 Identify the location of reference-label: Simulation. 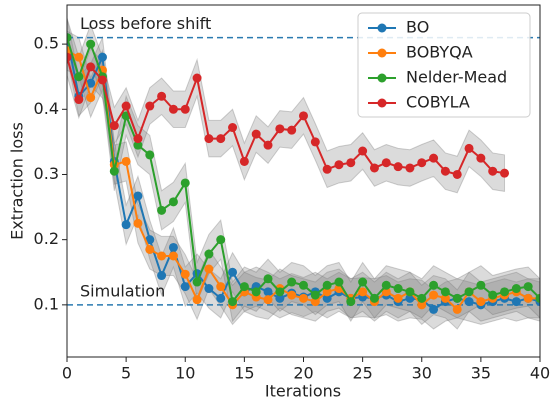
(122, 290).